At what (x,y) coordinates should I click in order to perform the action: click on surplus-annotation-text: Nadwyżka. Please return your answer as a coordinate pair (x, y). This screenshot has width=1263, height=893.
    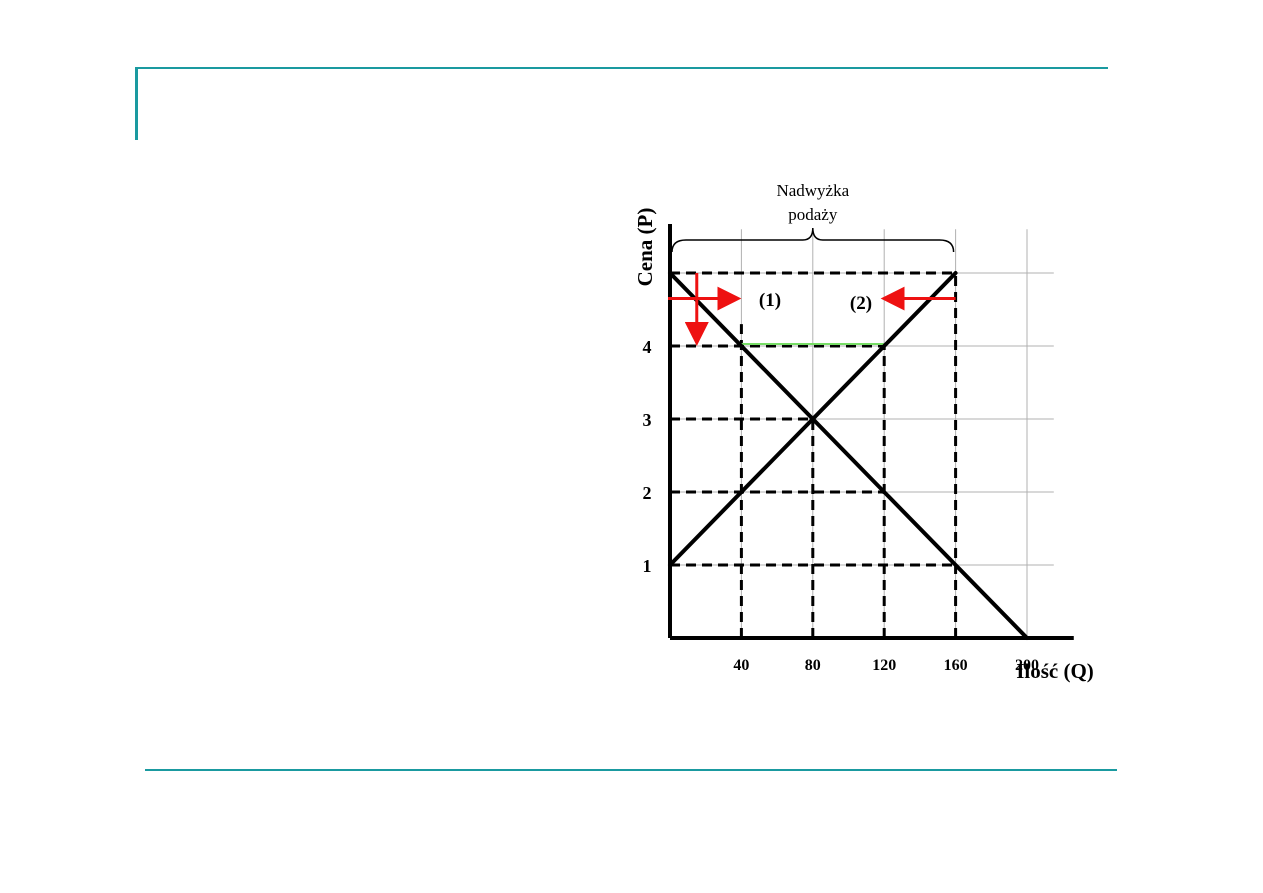
    Looking at the image, I should click on (812, 190).